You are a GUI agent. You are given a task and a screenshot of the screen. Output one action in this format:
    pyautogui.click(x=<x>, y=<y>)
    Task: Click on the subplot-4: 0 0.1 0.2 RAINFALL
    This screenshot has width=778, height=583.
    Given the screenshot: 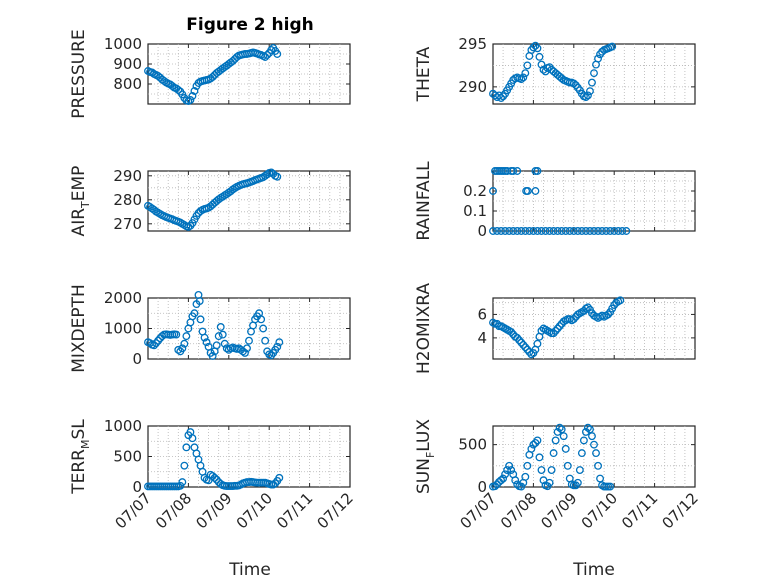 What is the action you would take?
    pyautogui.click(x=555, y=201)
    